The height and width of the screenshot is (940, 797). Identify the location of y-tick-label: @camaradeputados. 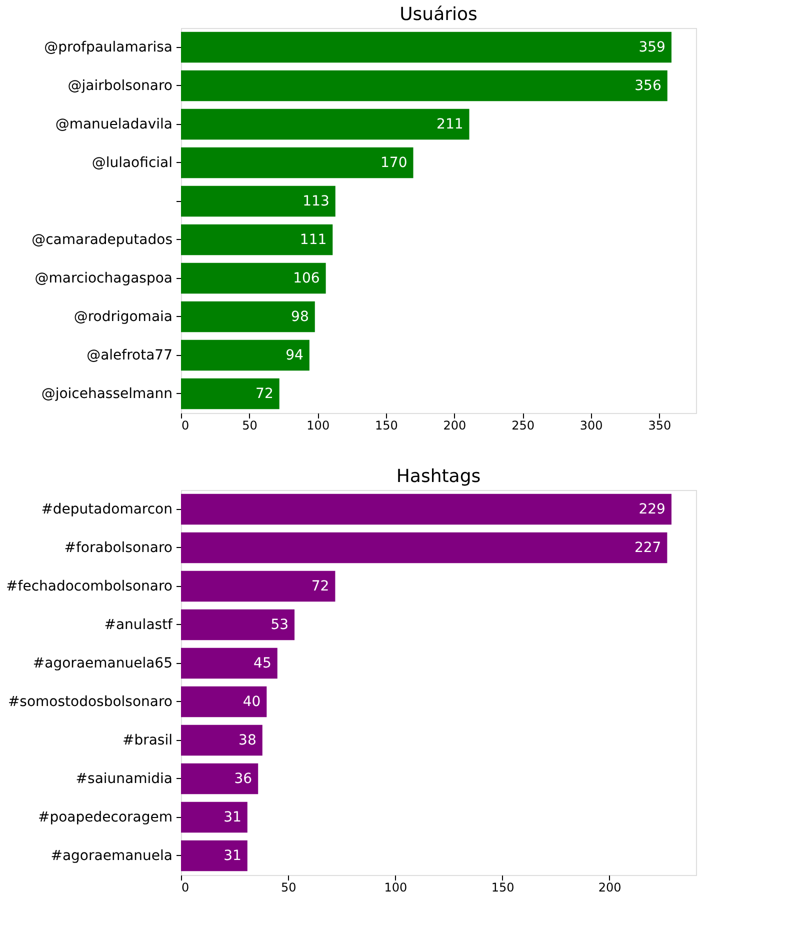
(102, 240).